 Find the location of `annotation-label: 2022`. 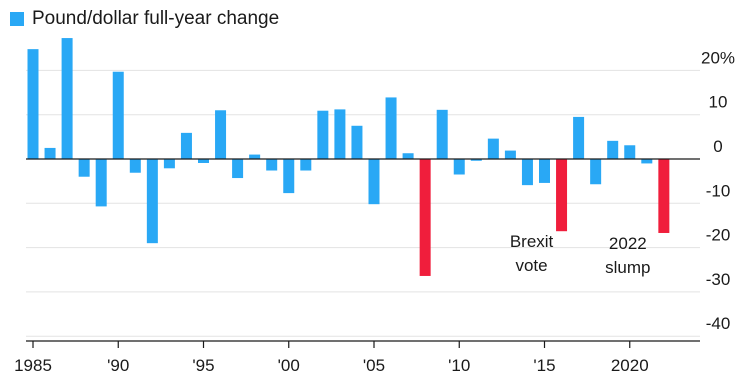

annotation-label: 2022 is located at coordinates (628, 243).